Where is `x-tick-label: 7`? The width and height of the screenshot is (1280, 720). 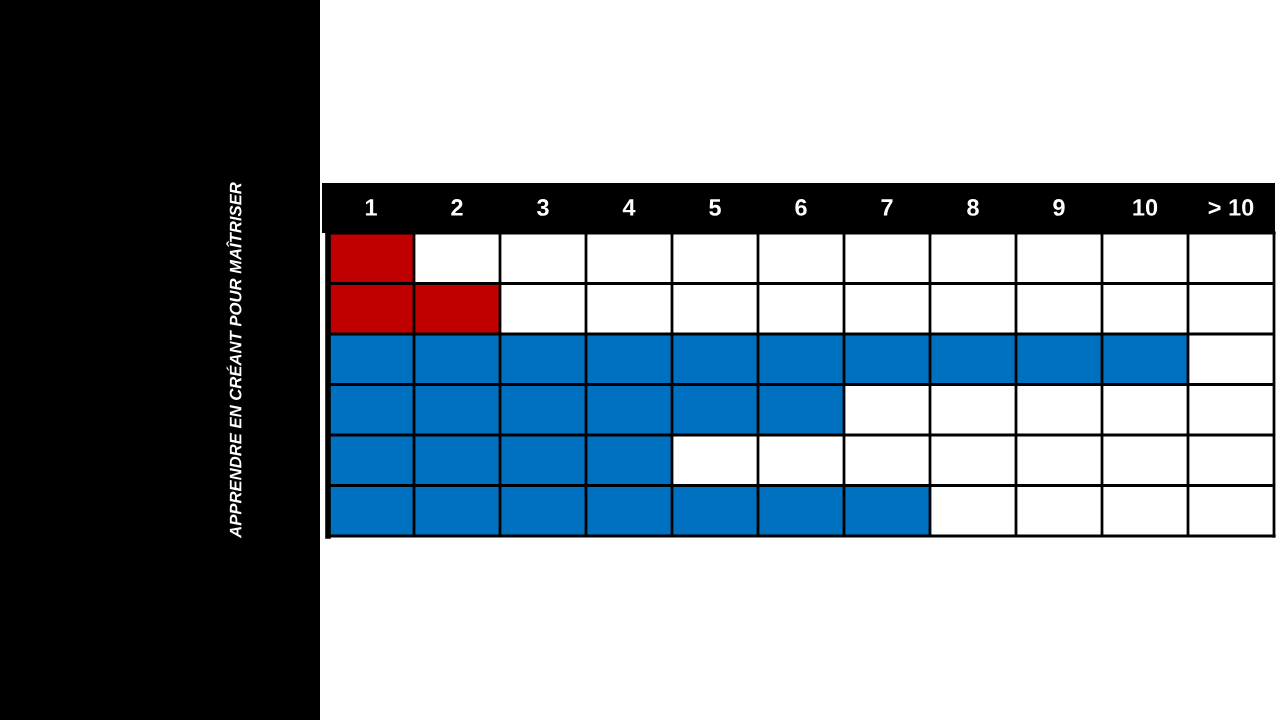 x-tick-label: 7 is located at coordinates (887, 207).